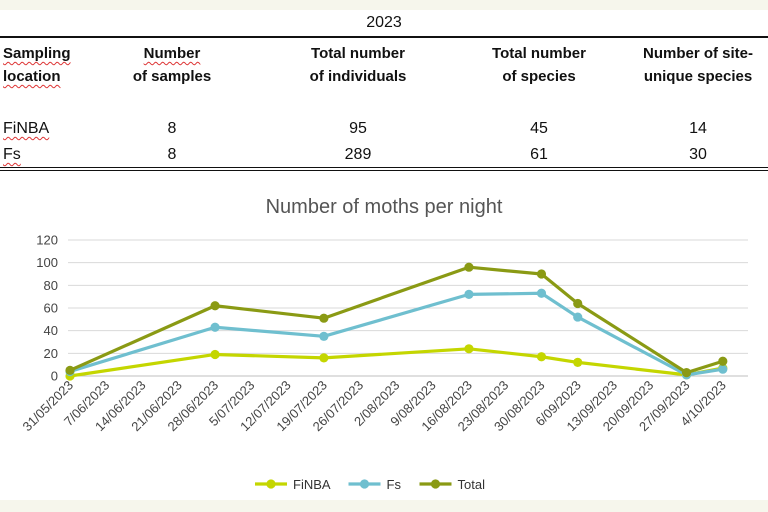 This screenshot has width=768, height=512. What do you see at coordinates (51, 308) in the screenshot?
I see `y-tick-label-60: 60` at bounding box center [51, 308].